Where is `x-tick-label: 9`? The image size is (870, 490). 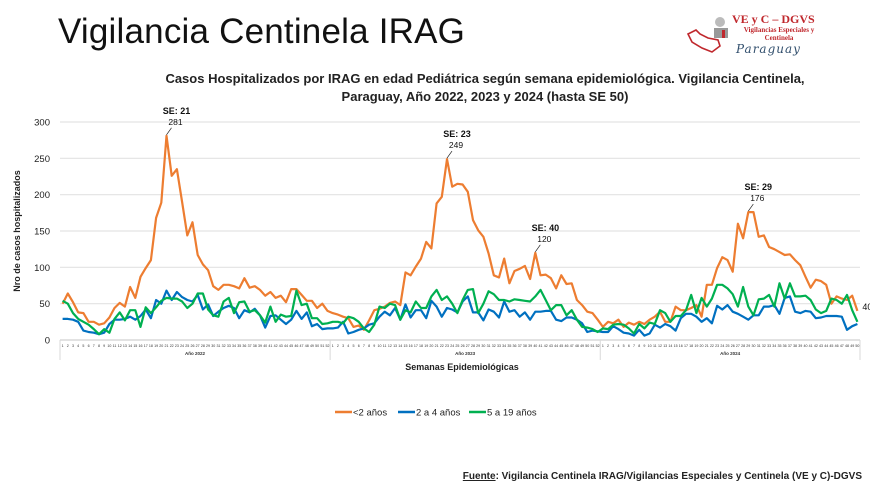 x-tick-label: 9 is located at coordinates (644, 346).